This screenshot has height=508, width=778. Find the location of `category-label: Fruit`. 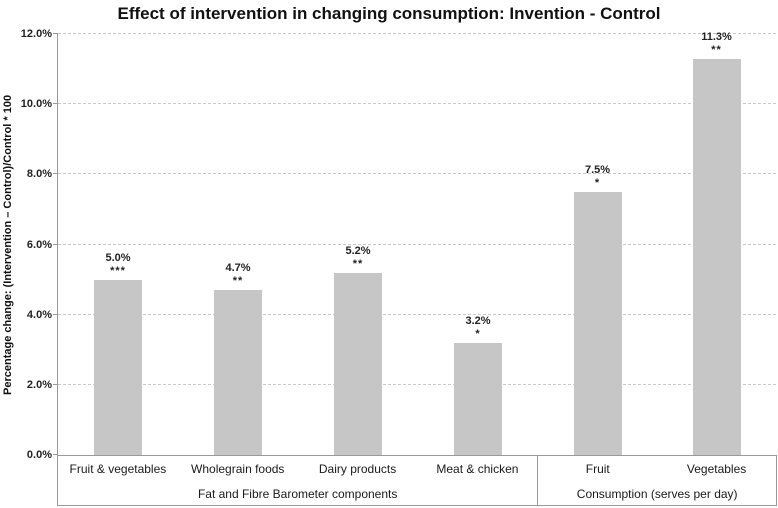

category-label: Fruit is located at coordinates (597, 468).